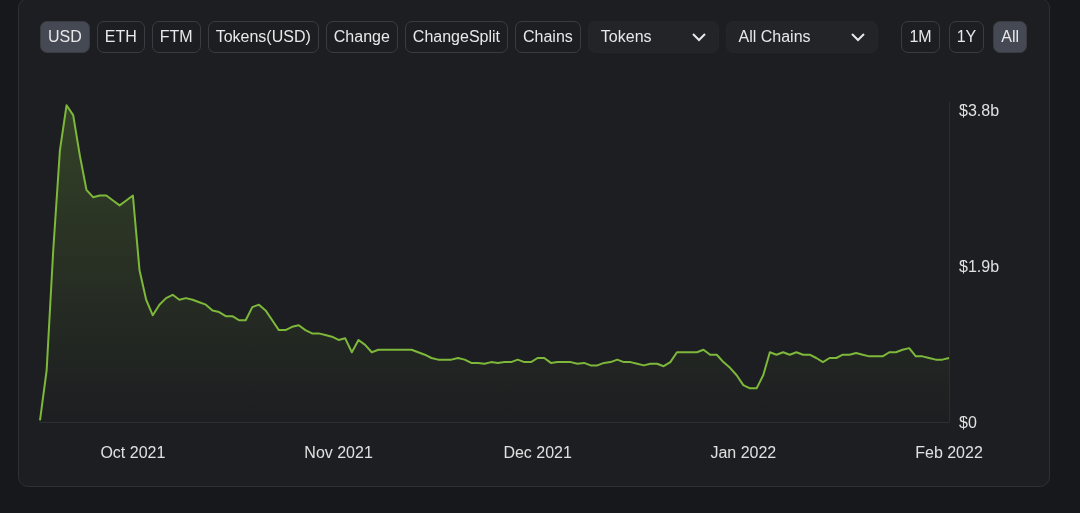  I want to click on text: 1M, so click(920, 37).